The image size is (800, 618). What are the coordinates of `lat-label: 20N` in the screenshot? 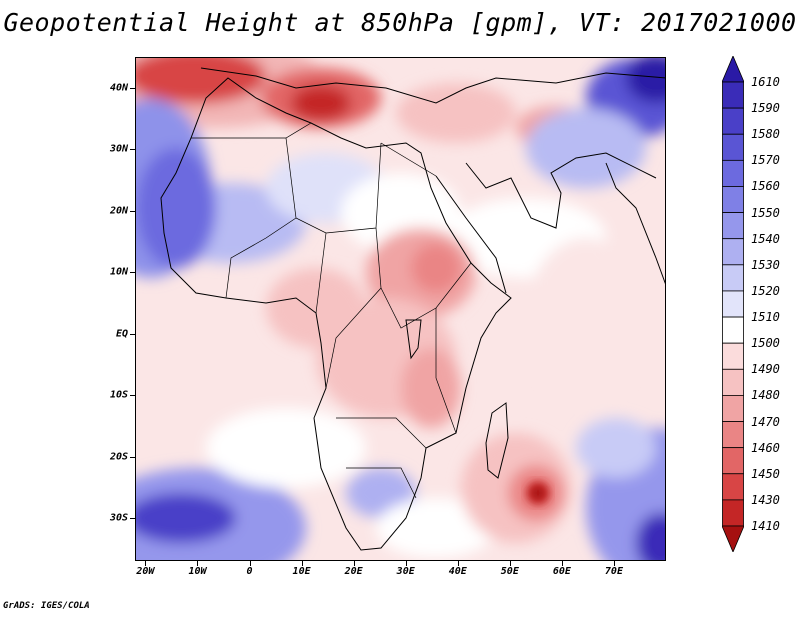 It's located at (118, 211).